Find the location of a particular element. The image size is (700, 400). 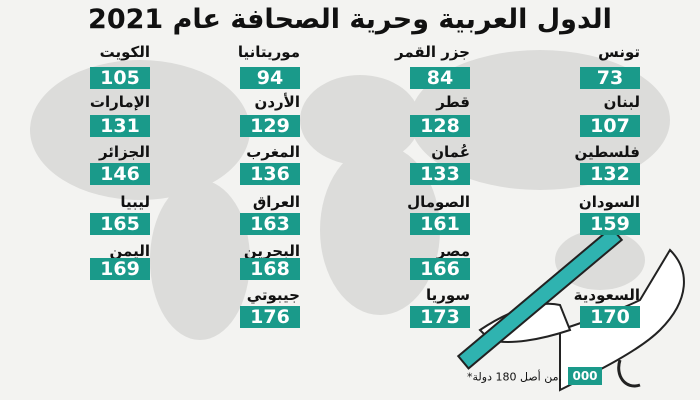

country-name: ليبيا is located at coordinates (135, 202).